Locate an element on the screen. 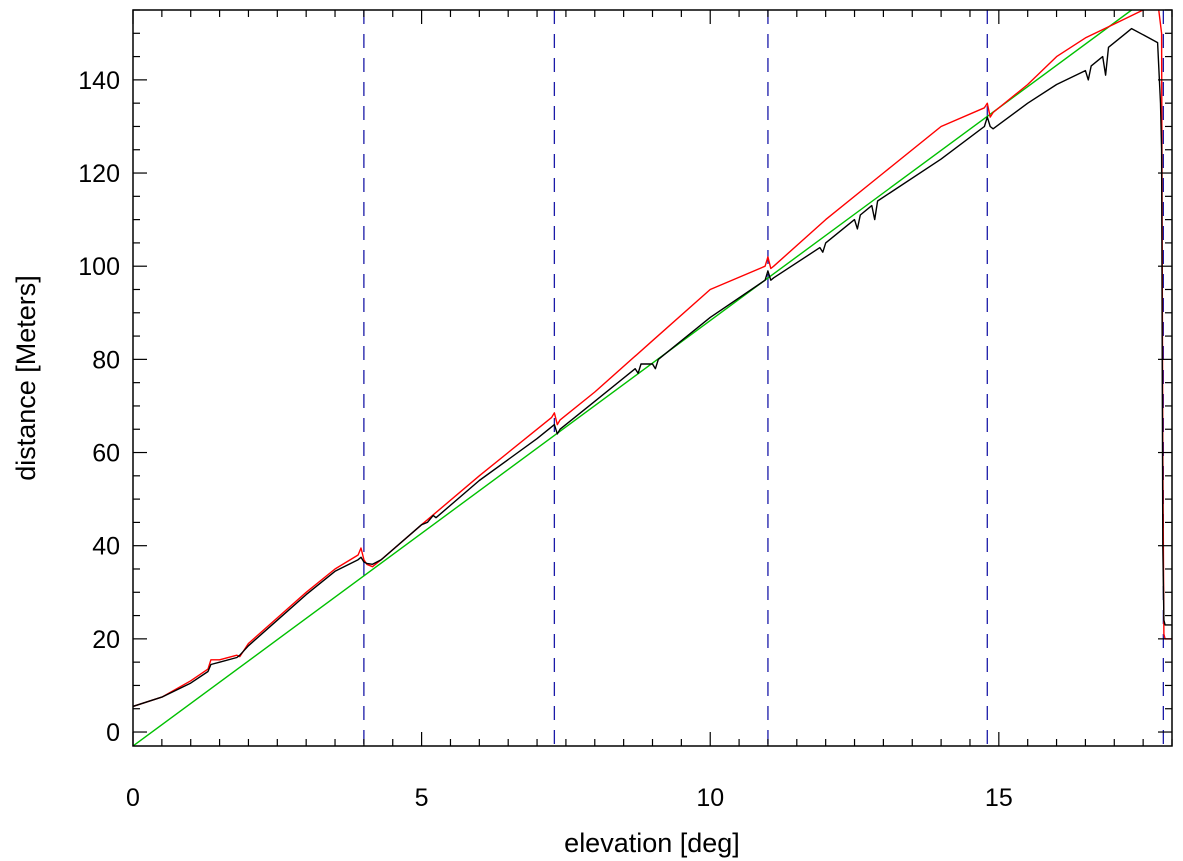  y-tick-label: 0 is located at coordinates (113, 733).